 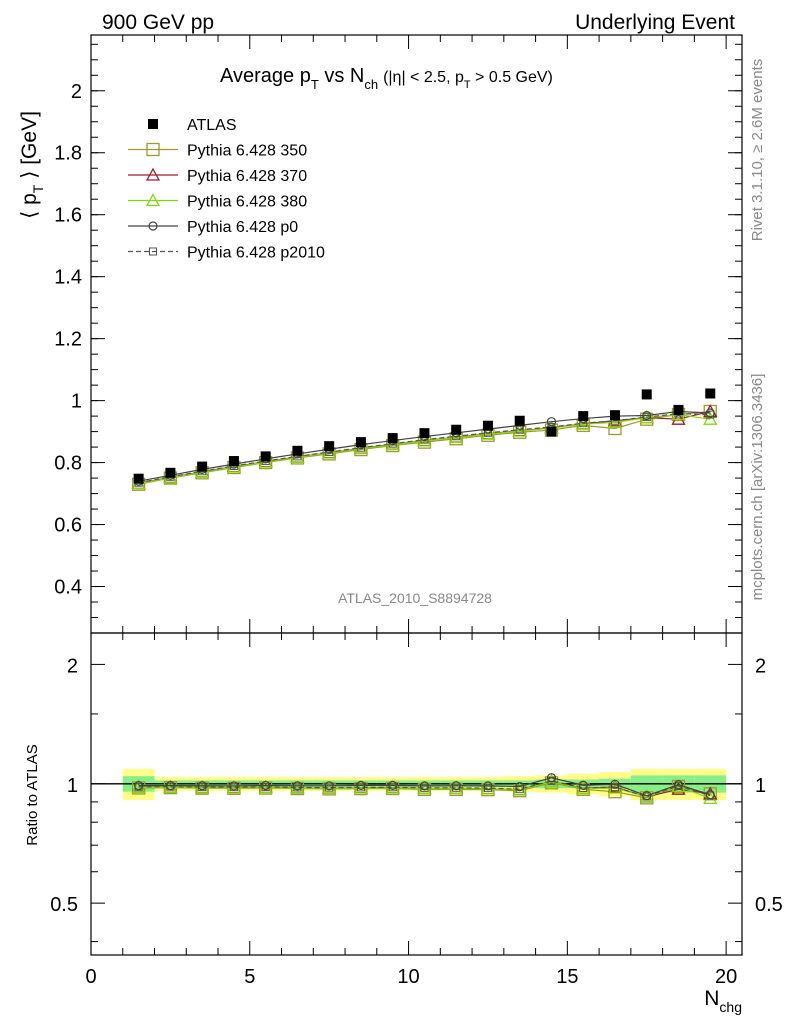 I want to click on ratio-y-tick-label-right: 2, so click(x=760, y=666).